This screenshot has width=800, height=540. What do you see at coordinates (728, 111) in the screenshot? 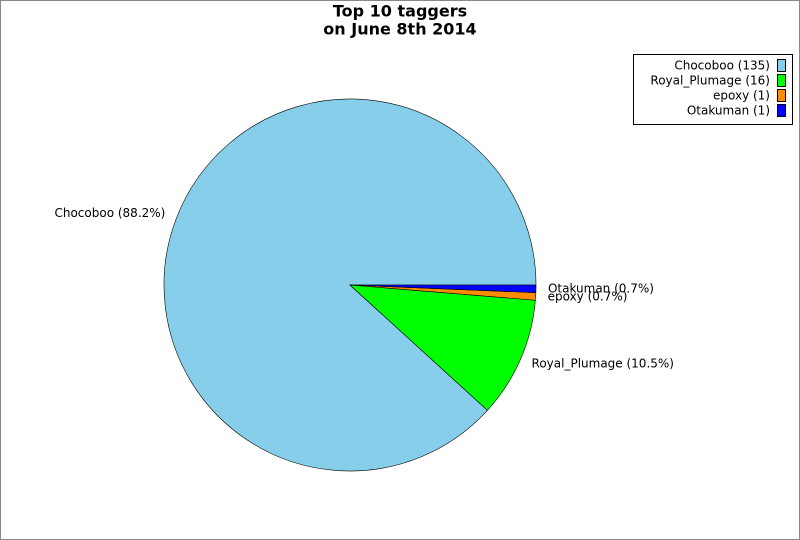
I see `legend-label: Otakuman (1)` at bounding box center [728, 111].